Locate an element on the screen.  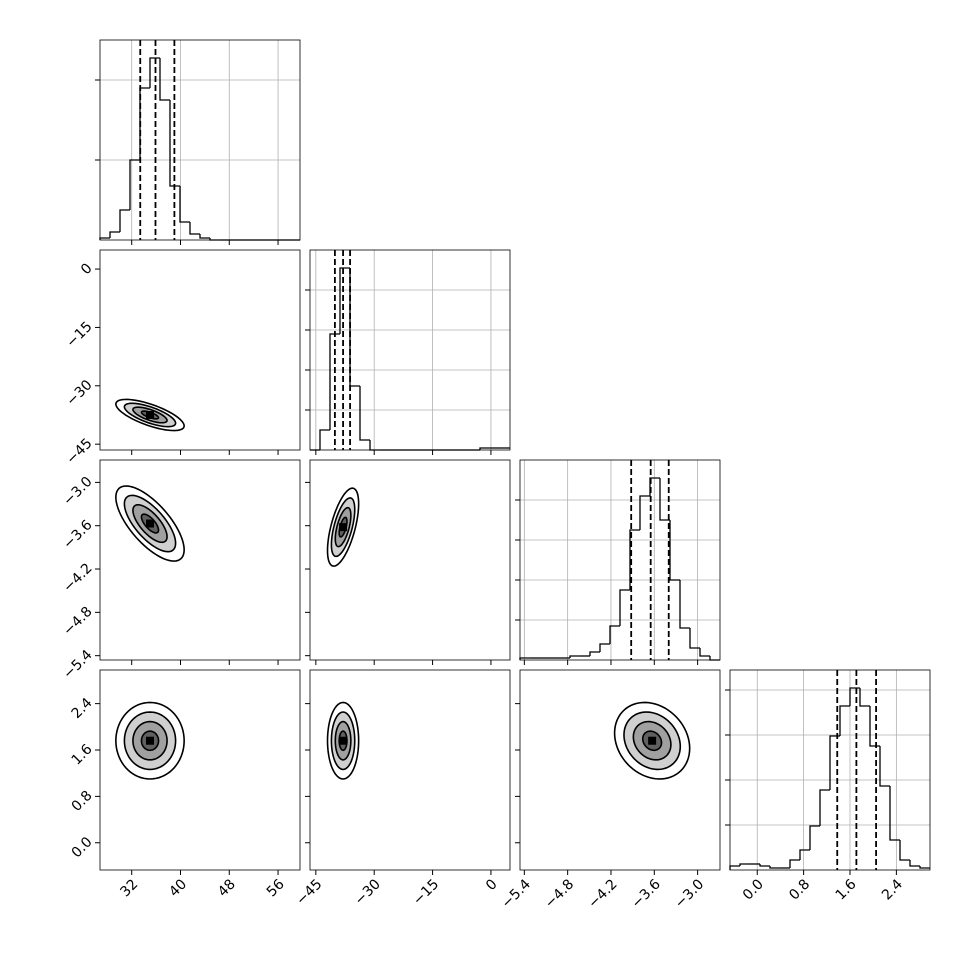
y-tick-label: −15 is located at coordinates (79, 335).